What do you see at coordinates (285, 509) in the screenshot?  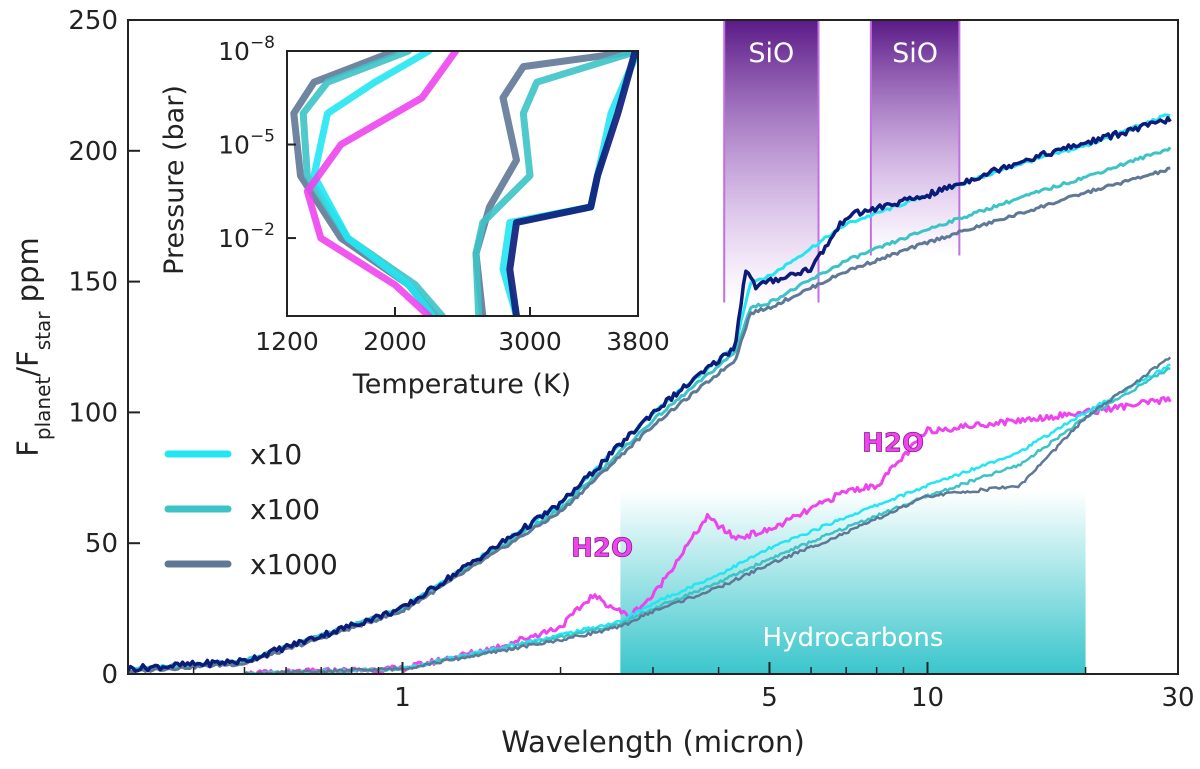 I see `legend-label: x100` at bounding box center [285, 509].